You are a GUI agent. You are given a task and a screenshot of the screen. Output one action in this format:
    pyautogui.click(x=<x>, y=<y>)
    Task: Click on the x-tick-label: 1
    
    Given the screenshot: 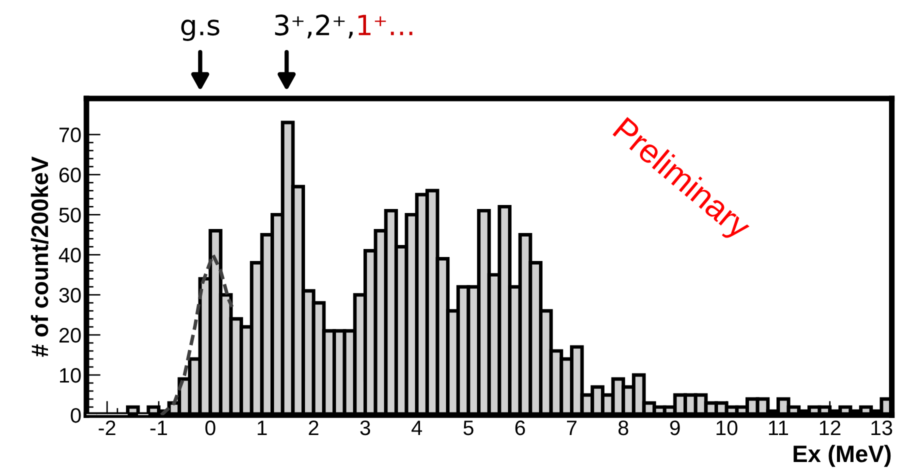 What is the action you would take?
    pyautogui.click(x=262, y=428)
    